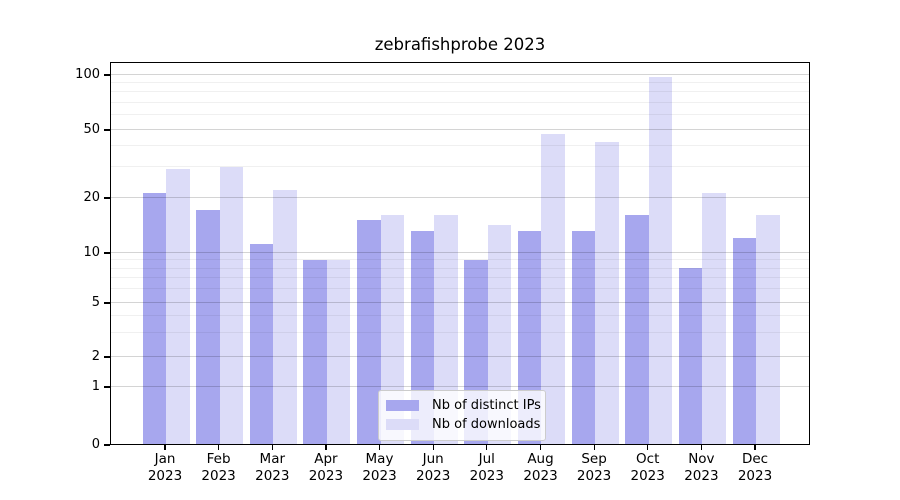 This screenshot has width=900, height=500. Describe the element at coordinates (91, 252) in the screenshot. I see `y-tick-label: 10` at that location.